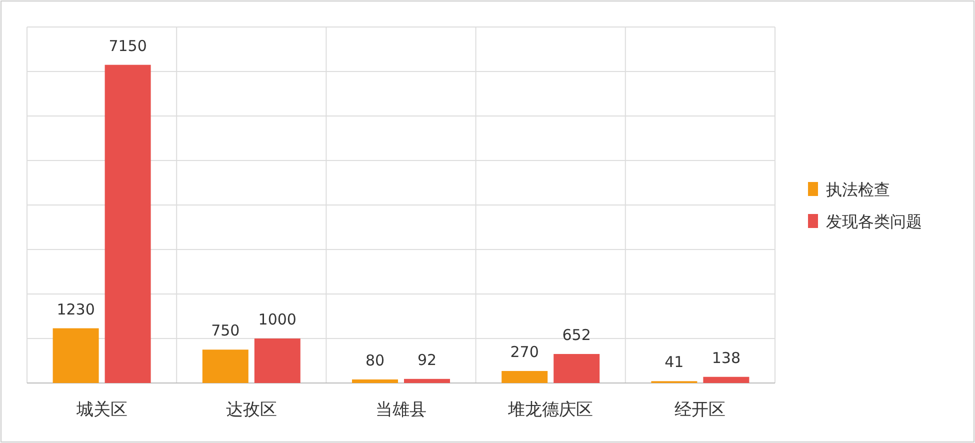 The image size is (975, 443). What do you see at coordinates (225, 331) in the screenshot?
I see `data-label: 750` at bounding box center [225, 331].